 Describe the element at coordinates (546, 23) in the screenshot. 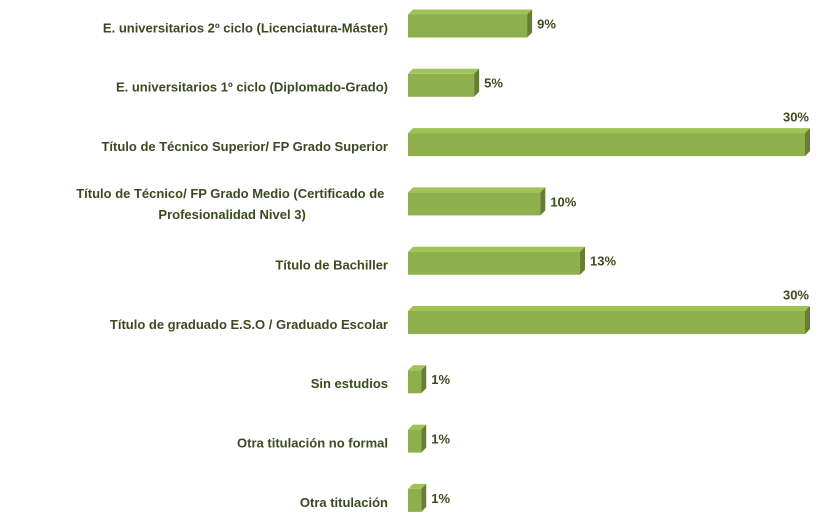

I see `value-label: 9%` at that location.